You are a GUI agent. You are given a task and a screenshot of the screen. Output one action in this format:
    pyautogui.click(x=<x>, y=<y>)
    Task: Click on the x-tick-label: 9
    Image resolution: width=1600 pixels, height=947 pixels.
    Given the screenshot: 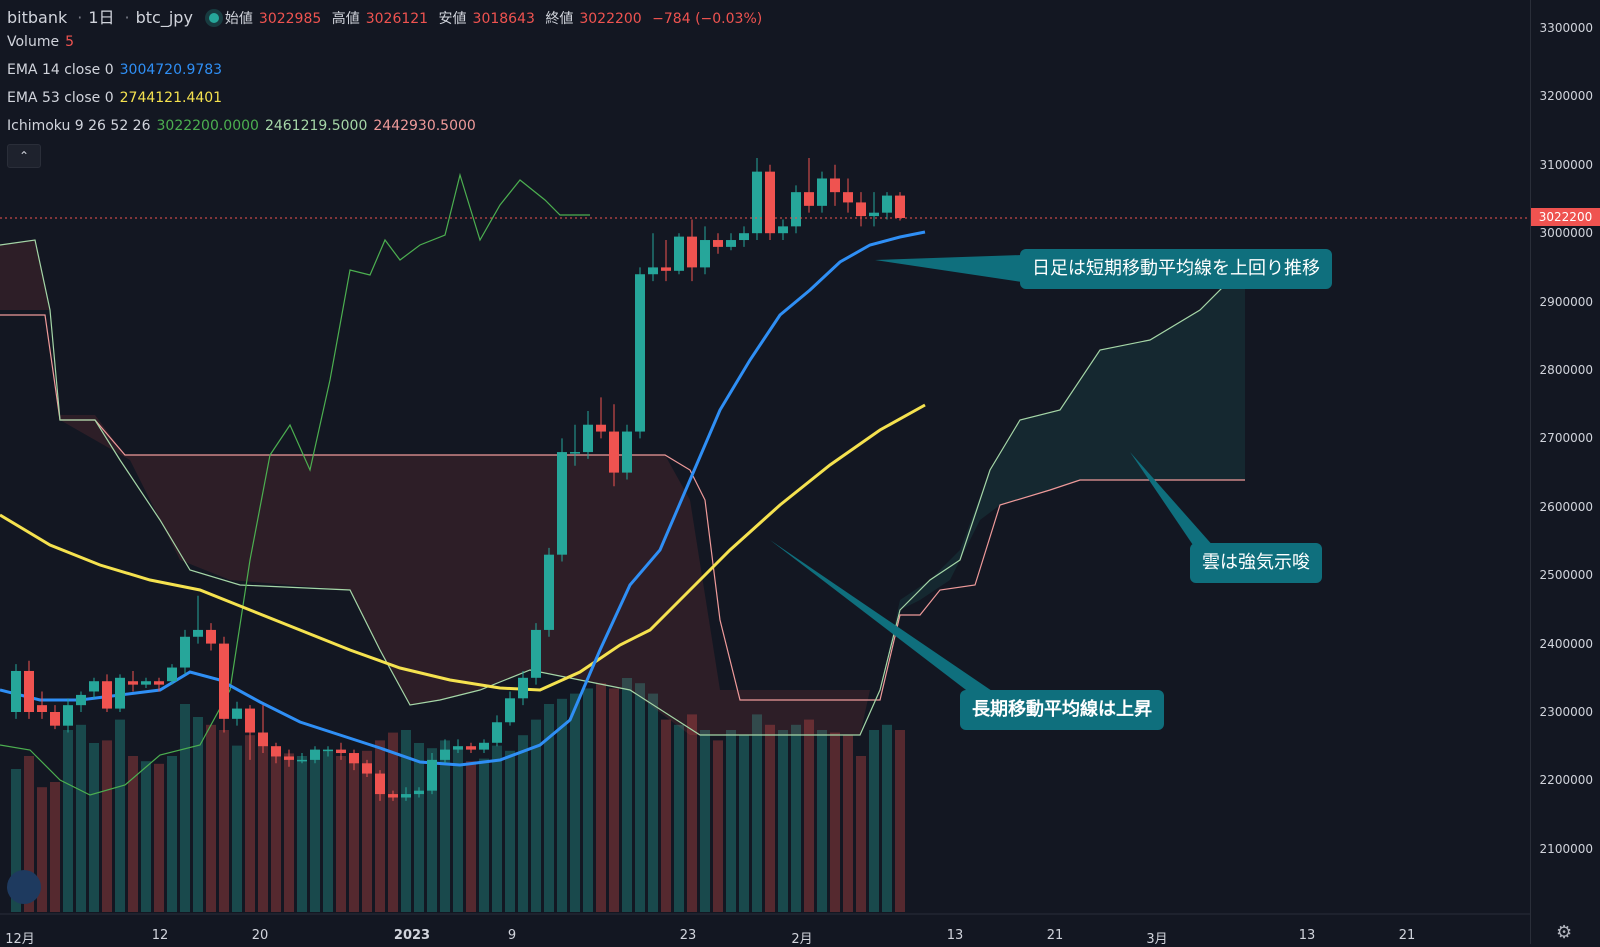 What is the action you would take?
    pyautogui.click(x=512, y=935)
    